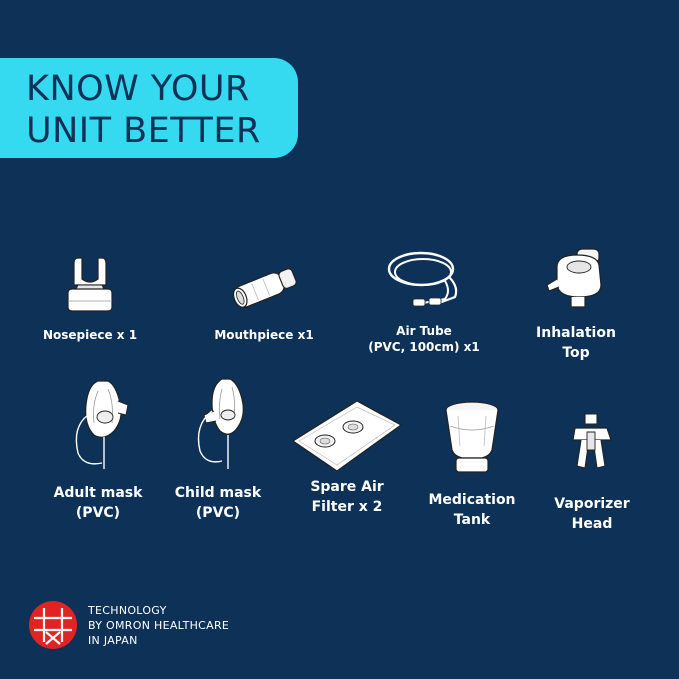  Describe the element at coordinates (220, 423) in the screenshot. I see `child-mask-icon` at that location.